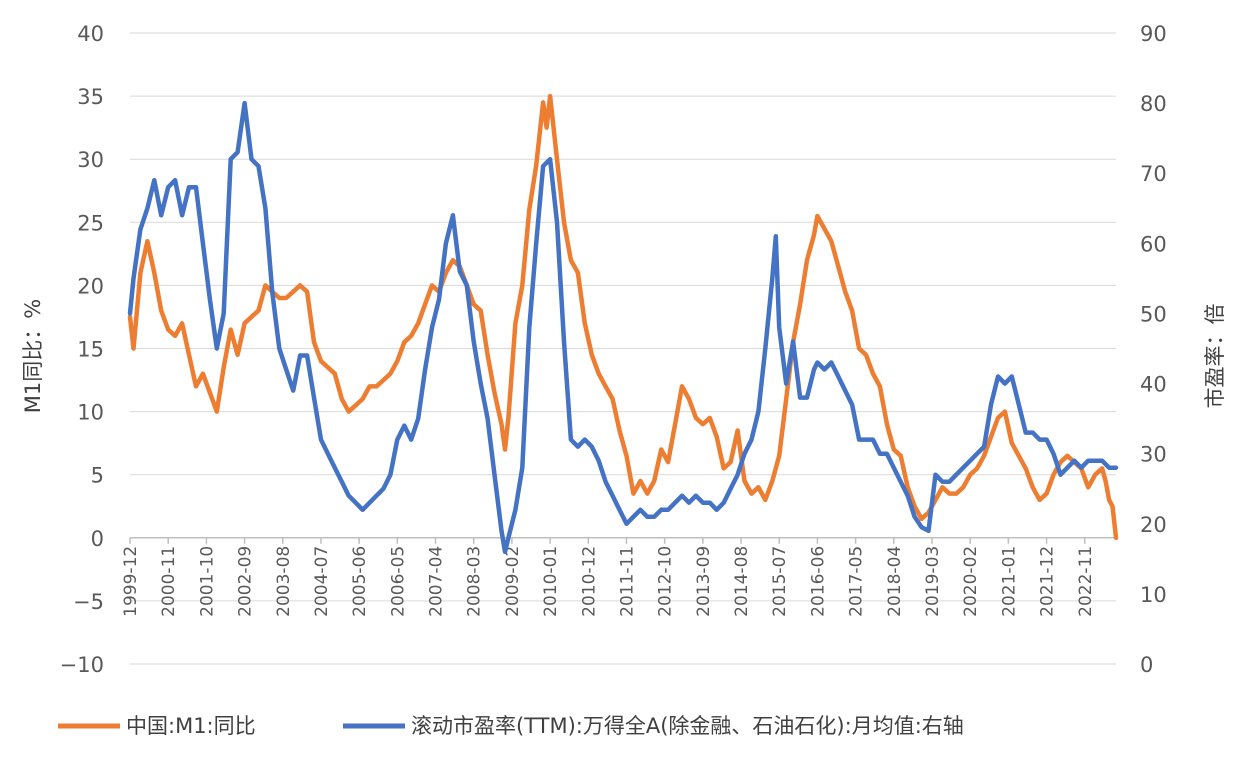  I want to click on right-tick-label: 70, so click(1153, 174).